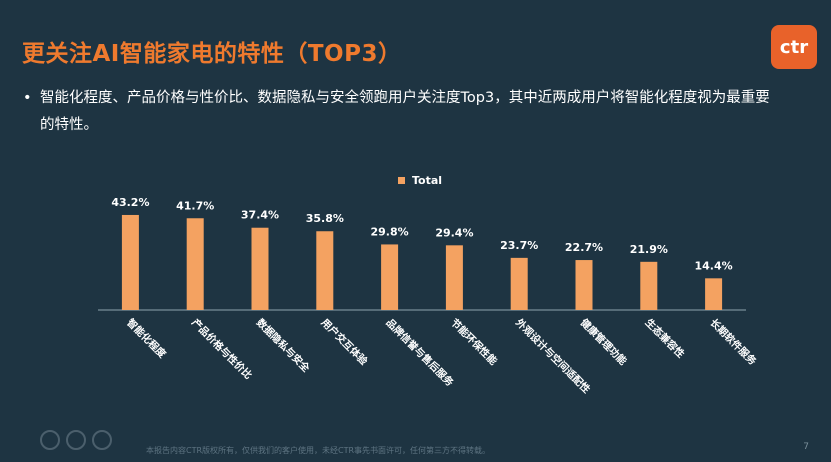  What do you see at coordinates (195, 205) in the screenshot?
I see `data-label: 41.7%` at bounding box center [195, 205].